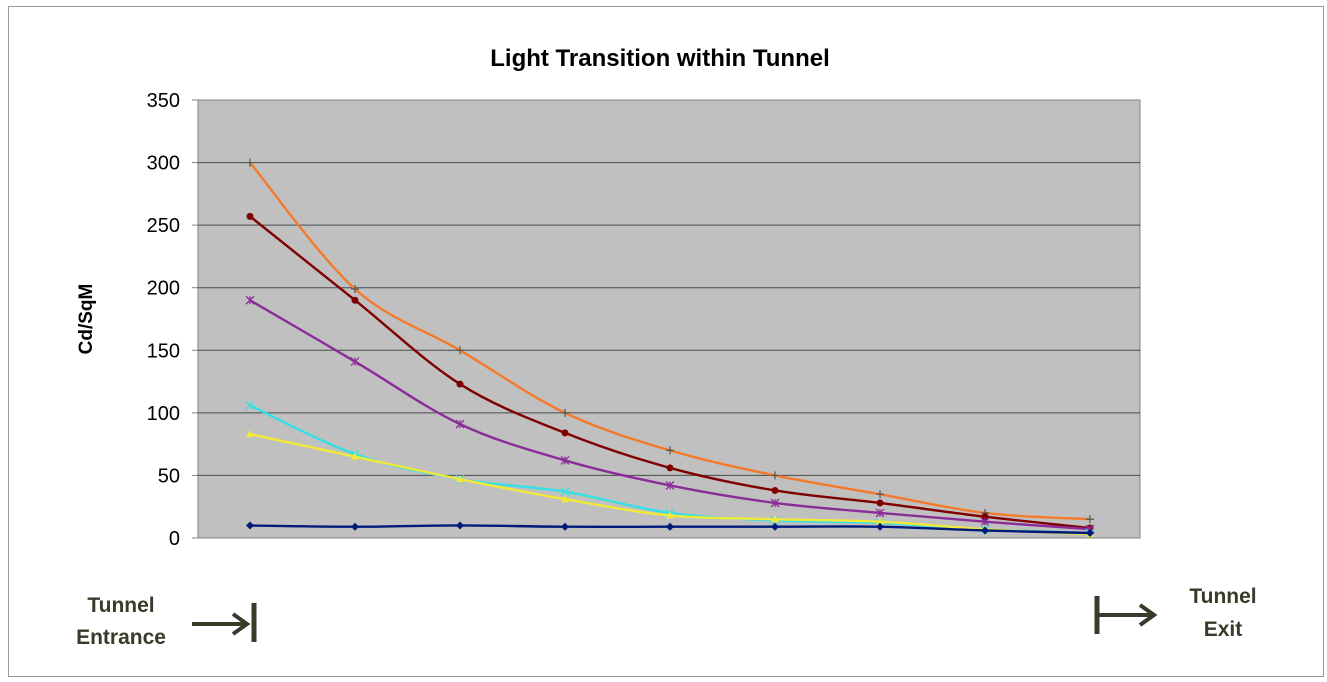 The width and height of the screenshot is (1327, 682). Describe the element at coordinates (169, 476) in the screenshot. I see `y-tick-label: 50` at that location.